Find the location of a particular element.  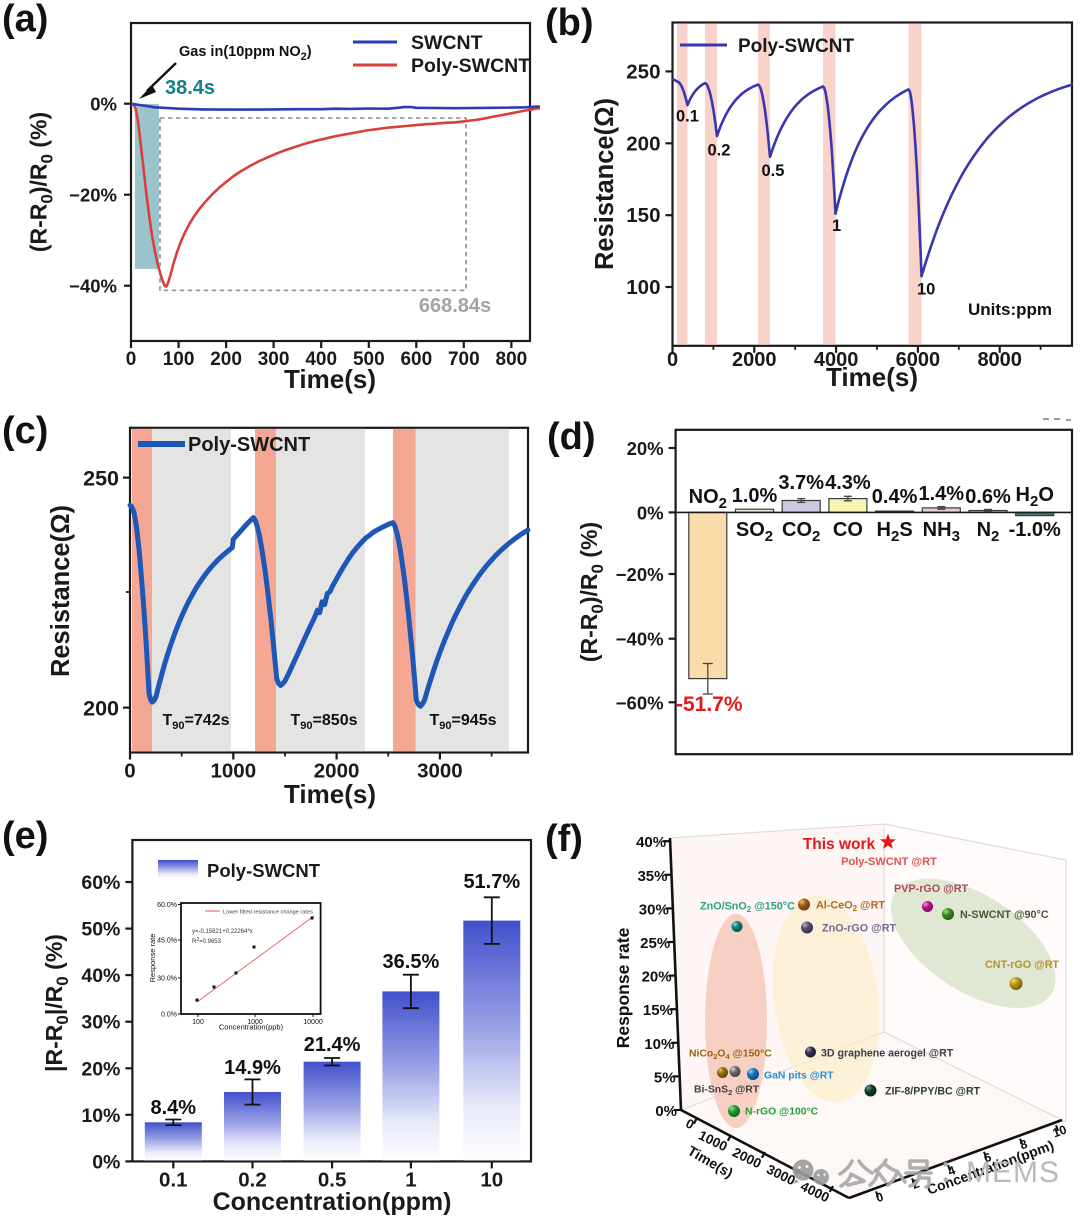

svg-text: 0.4% is located at coordinates (895, 497).